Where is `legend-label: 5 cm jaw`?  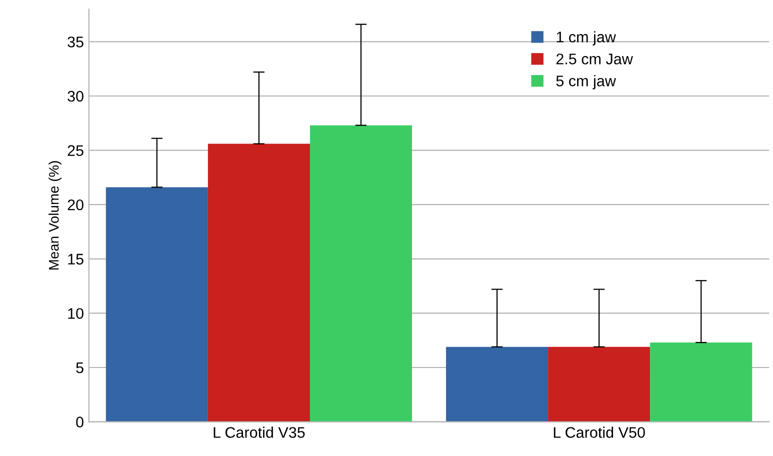 legend-label: 5 cm jaw is located at coordinates (586, 82).